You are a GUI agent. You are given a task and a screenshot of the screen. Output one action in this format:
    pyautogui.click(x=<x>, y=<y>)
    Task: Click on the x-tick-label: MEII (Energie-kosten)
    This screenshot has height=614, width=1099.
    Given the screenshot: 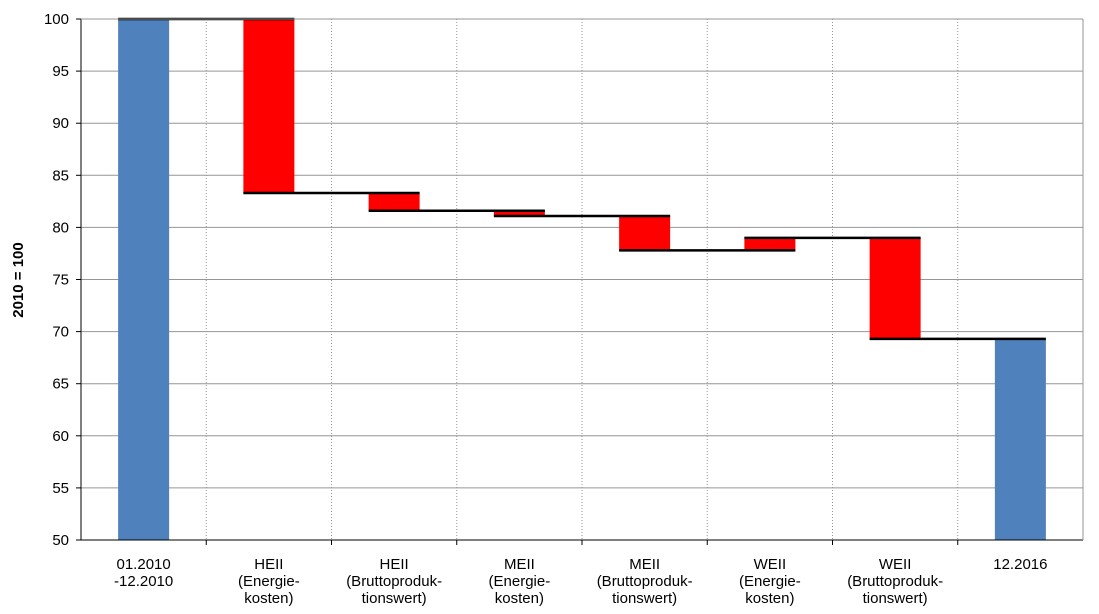 What is the action you would take?
    pyautogui.click(x=520, y=581)
    